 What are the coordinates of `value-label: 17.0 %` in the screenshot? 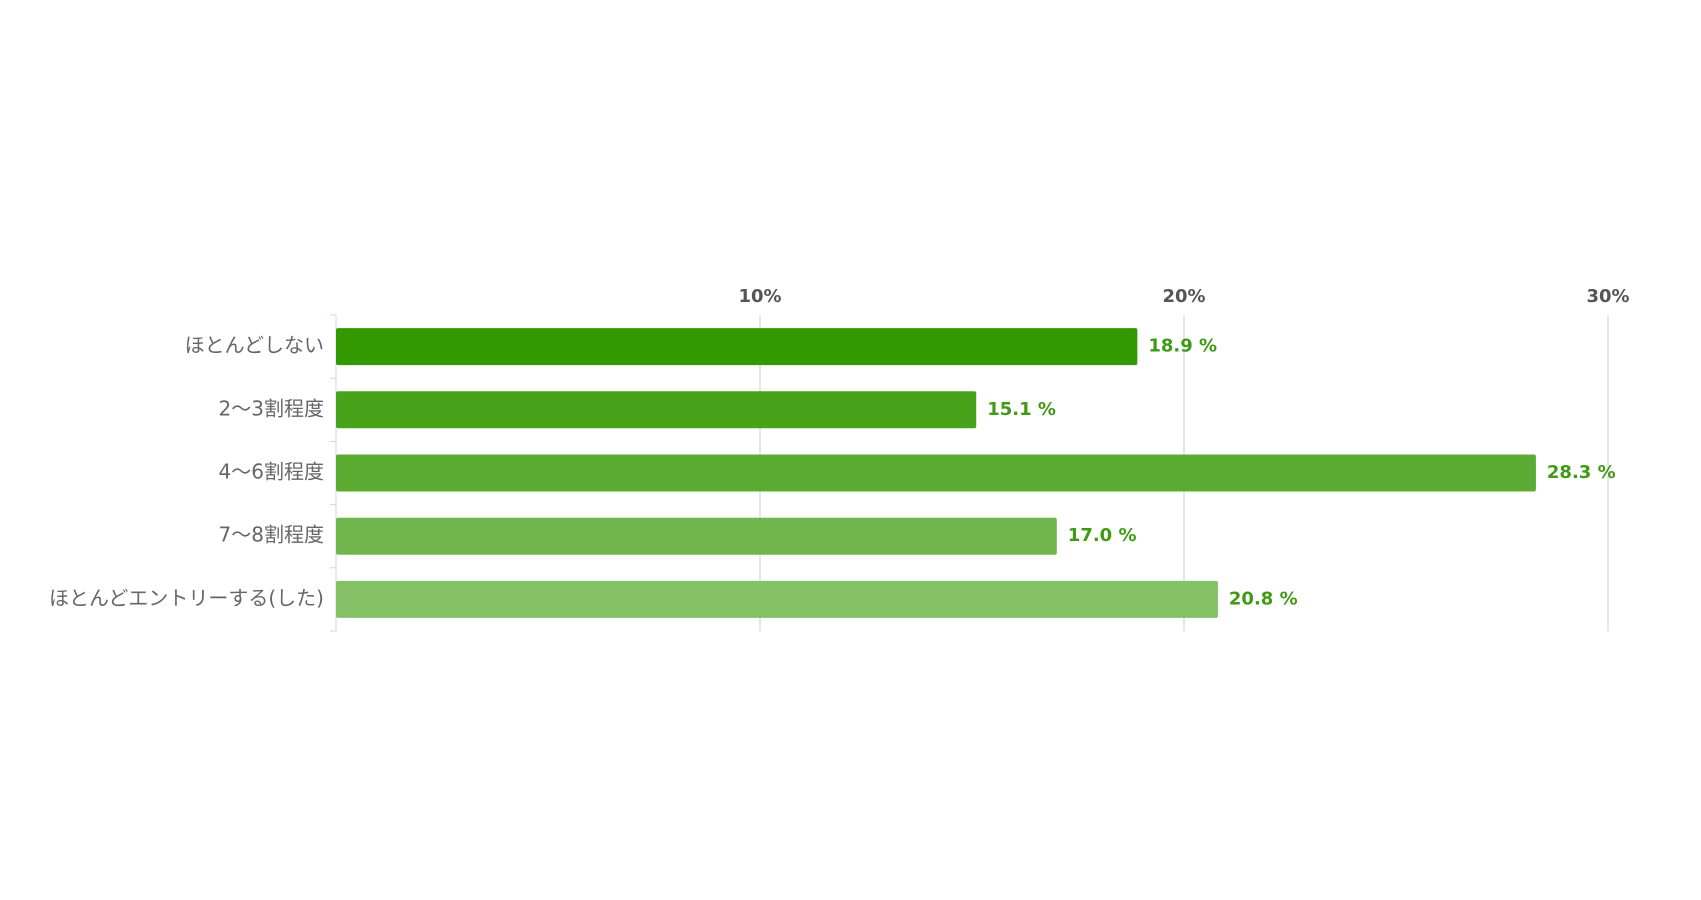 It's located at (1102, 535).